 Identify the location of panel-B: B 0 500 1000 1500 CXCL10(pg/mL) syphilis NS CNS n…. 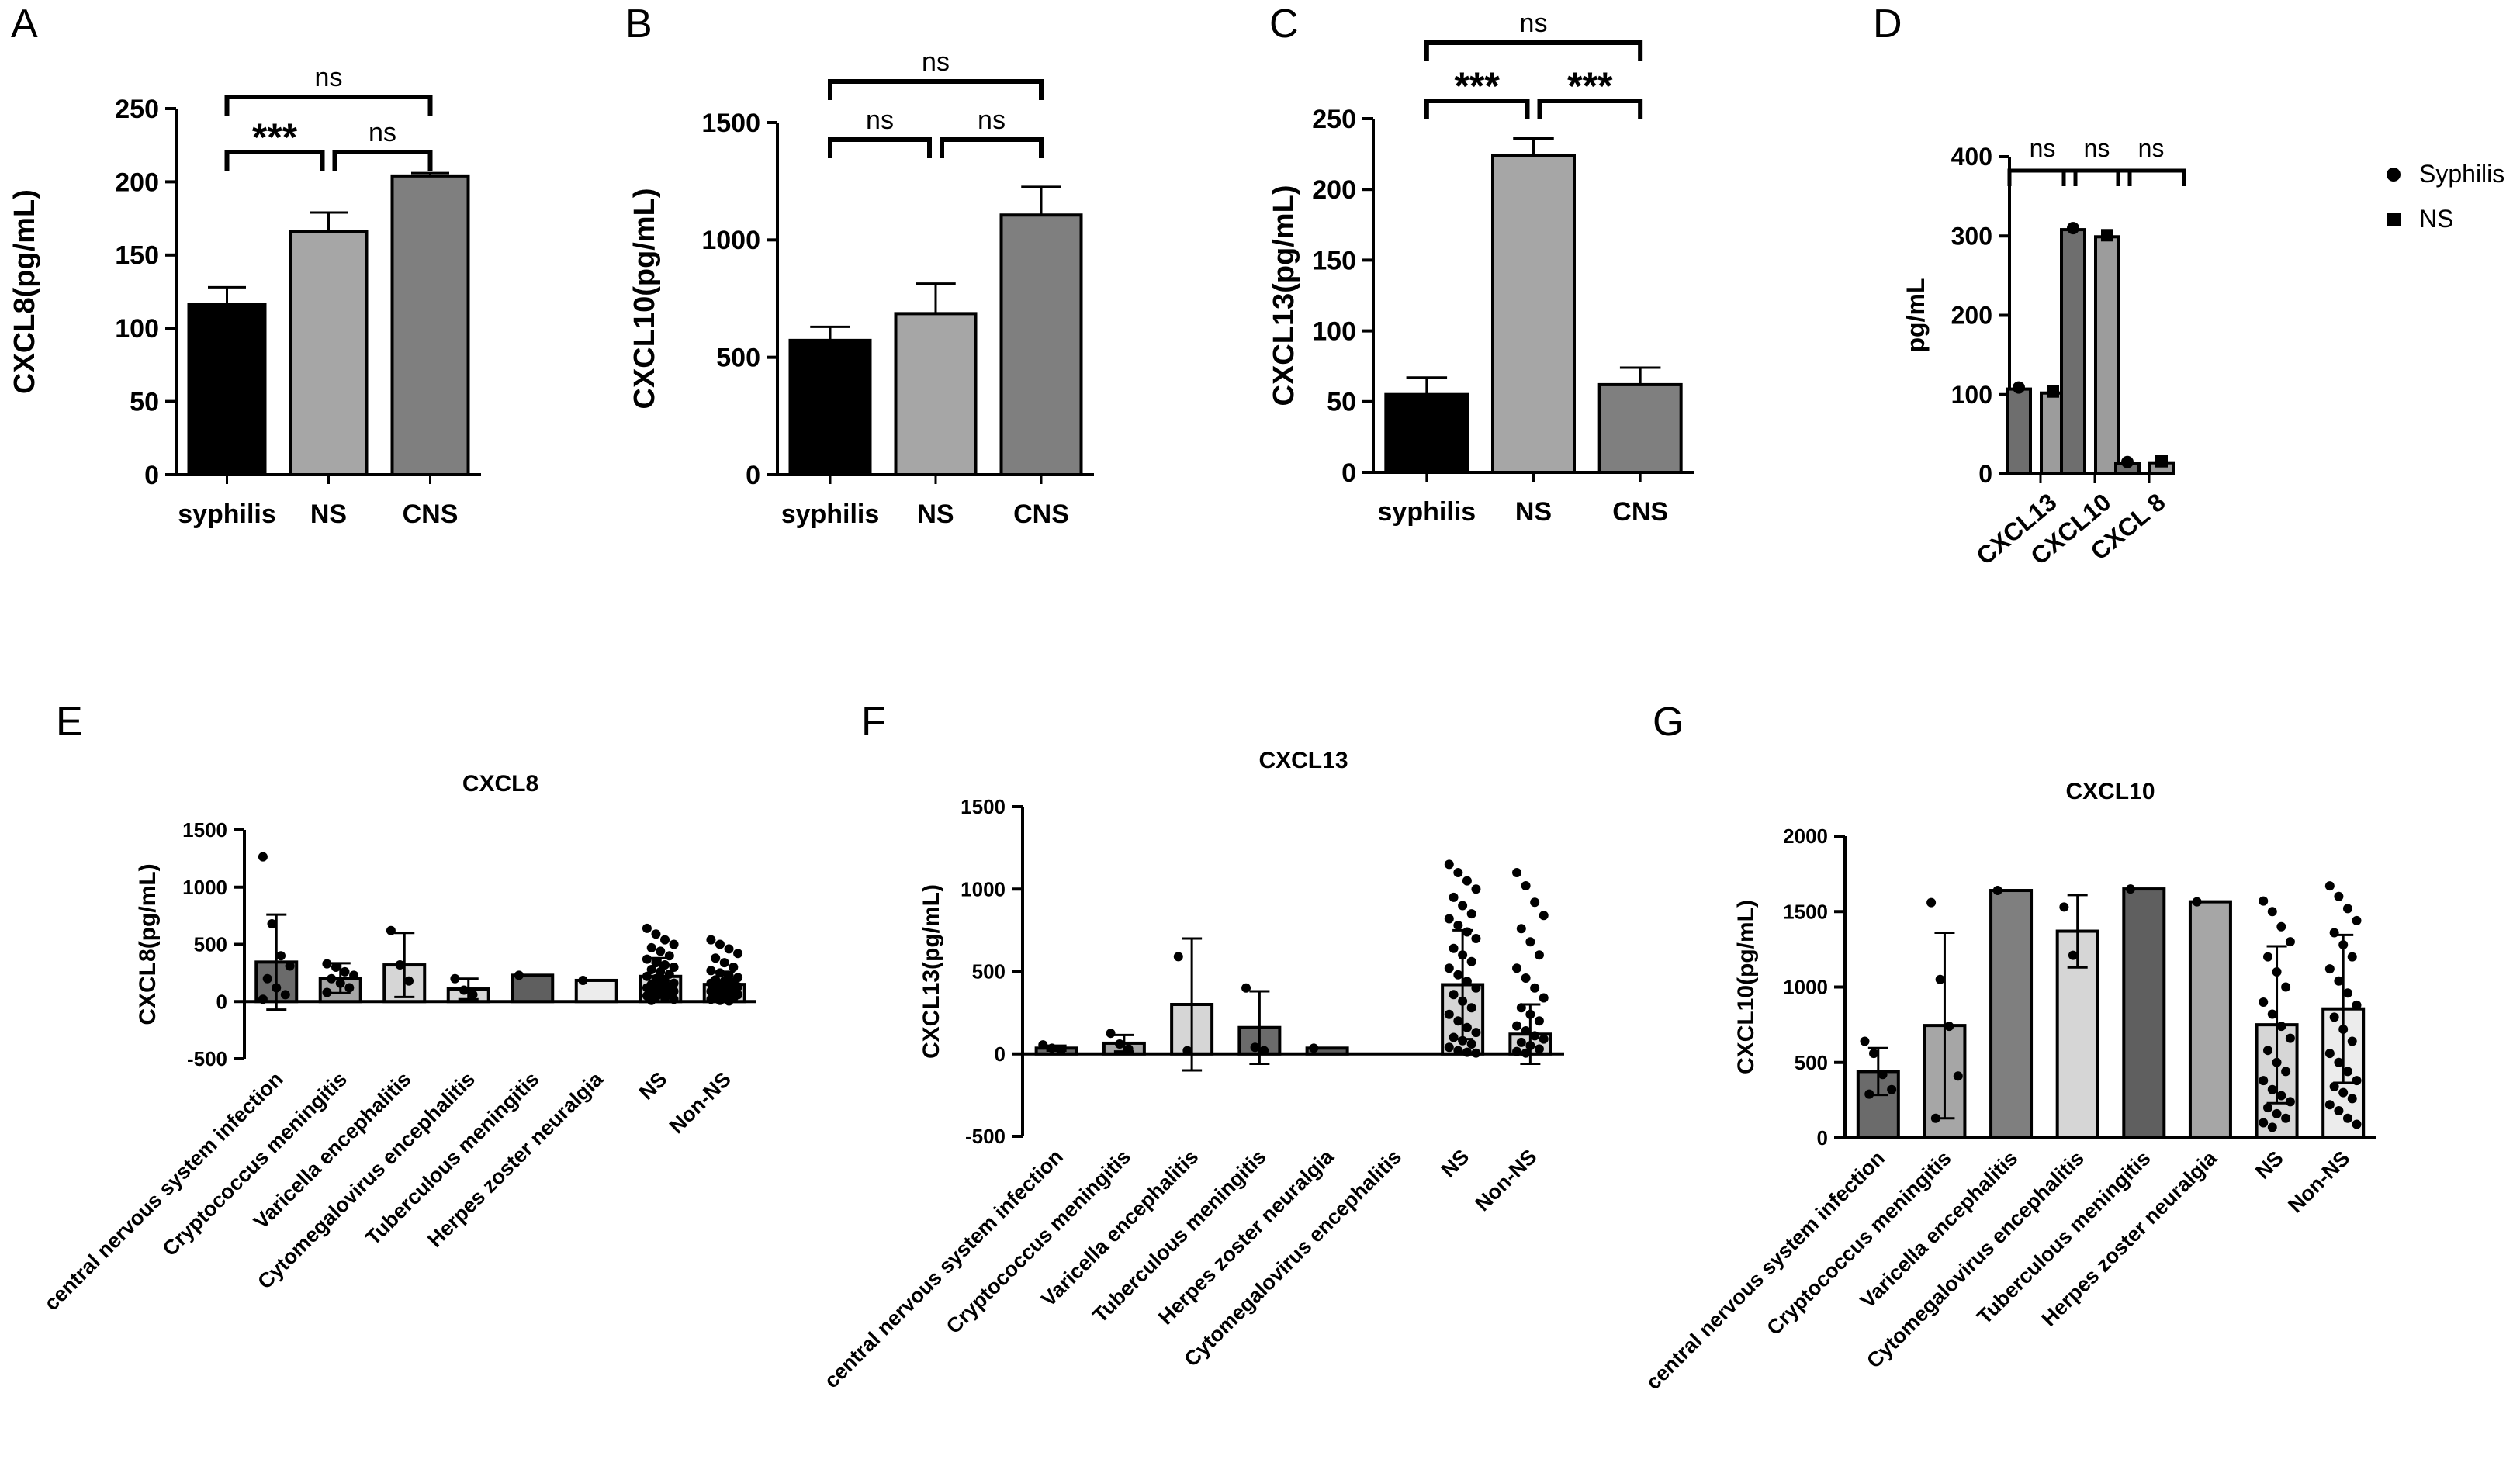
(860, 265).